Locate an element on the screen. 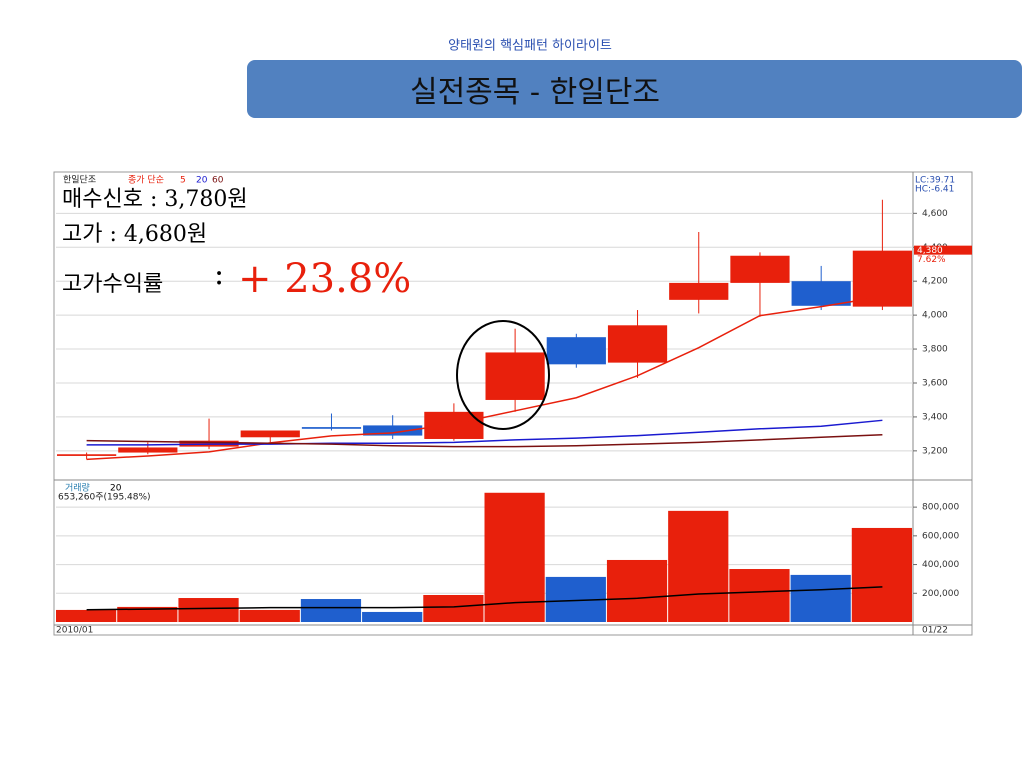 This screenshot has height=768, width=1024. last-price-tag is located at coordinates (943, 250).